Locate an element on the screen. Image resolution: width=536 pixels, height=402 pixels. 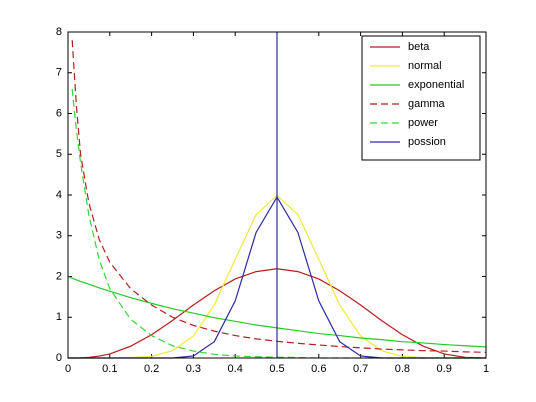
x-tick-label: 0.9 is located at coordinates (444, 369).